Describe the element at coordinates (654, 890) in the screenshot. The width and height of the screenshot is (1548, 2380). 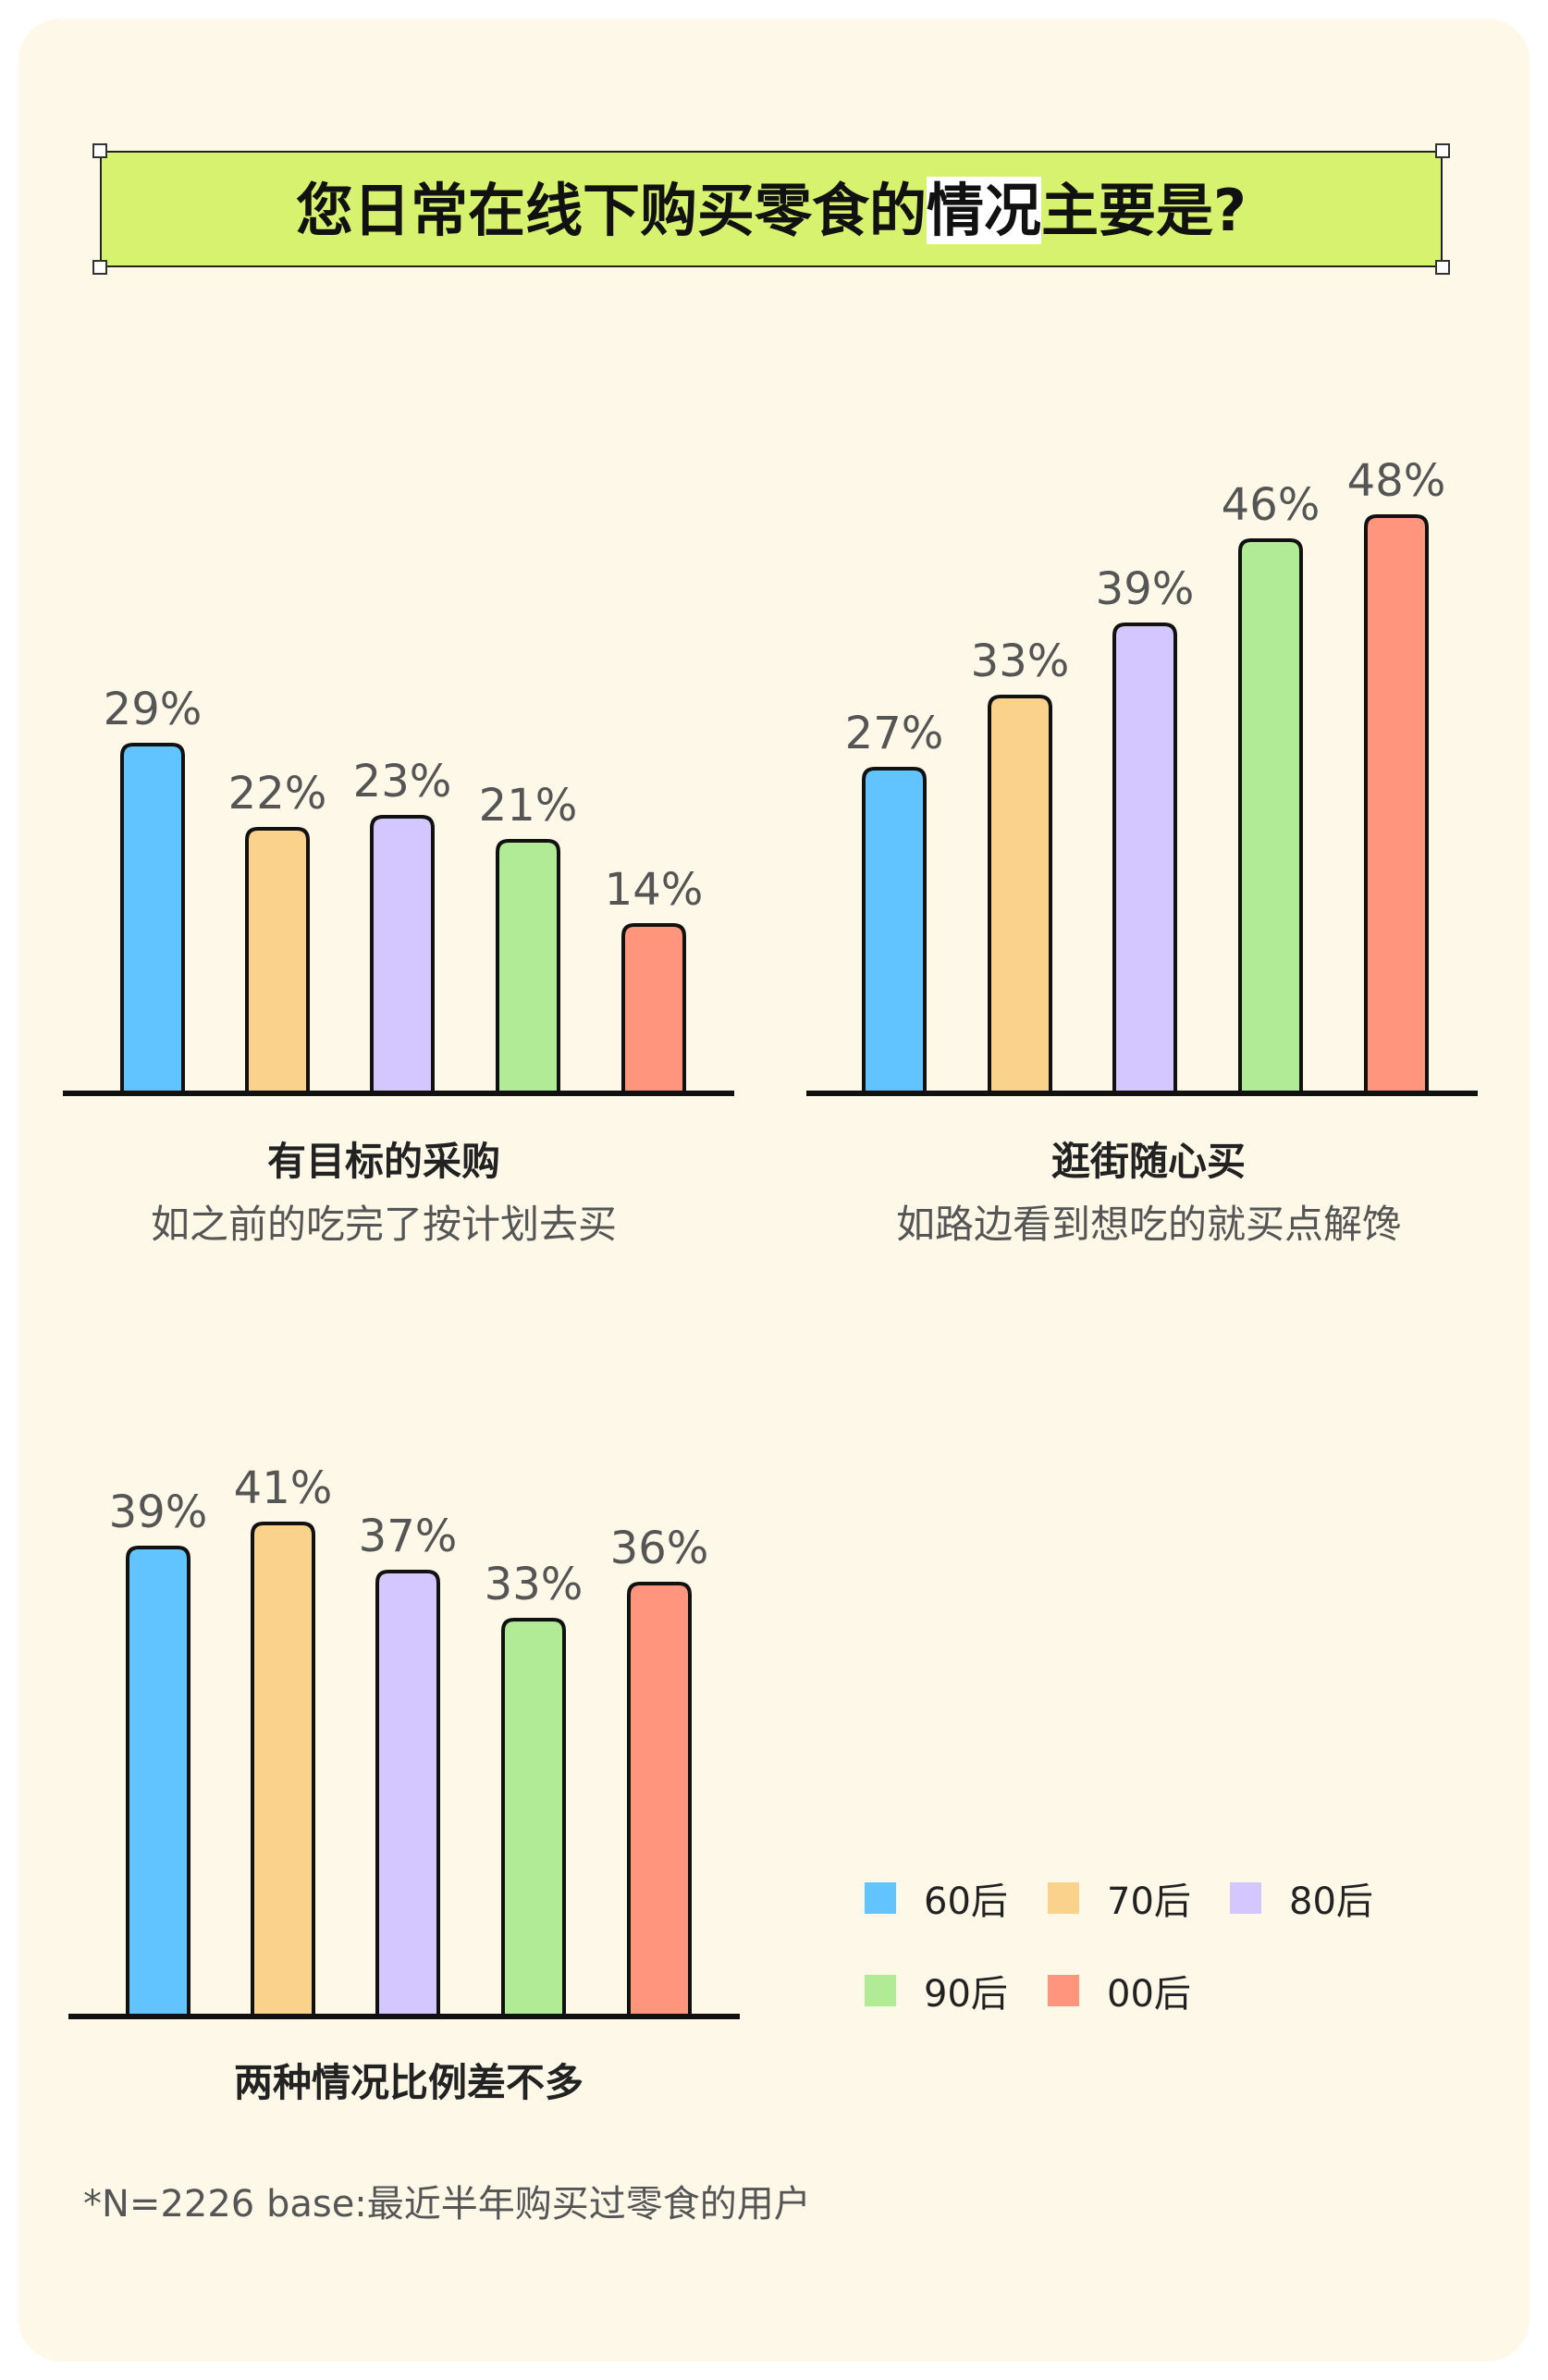
I see `chart1-value-label-4: 14%` at that location.